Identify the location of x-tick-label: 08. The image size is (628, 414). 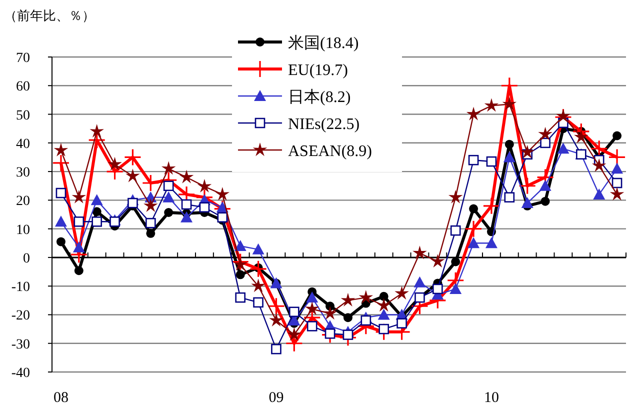
(60, 398).